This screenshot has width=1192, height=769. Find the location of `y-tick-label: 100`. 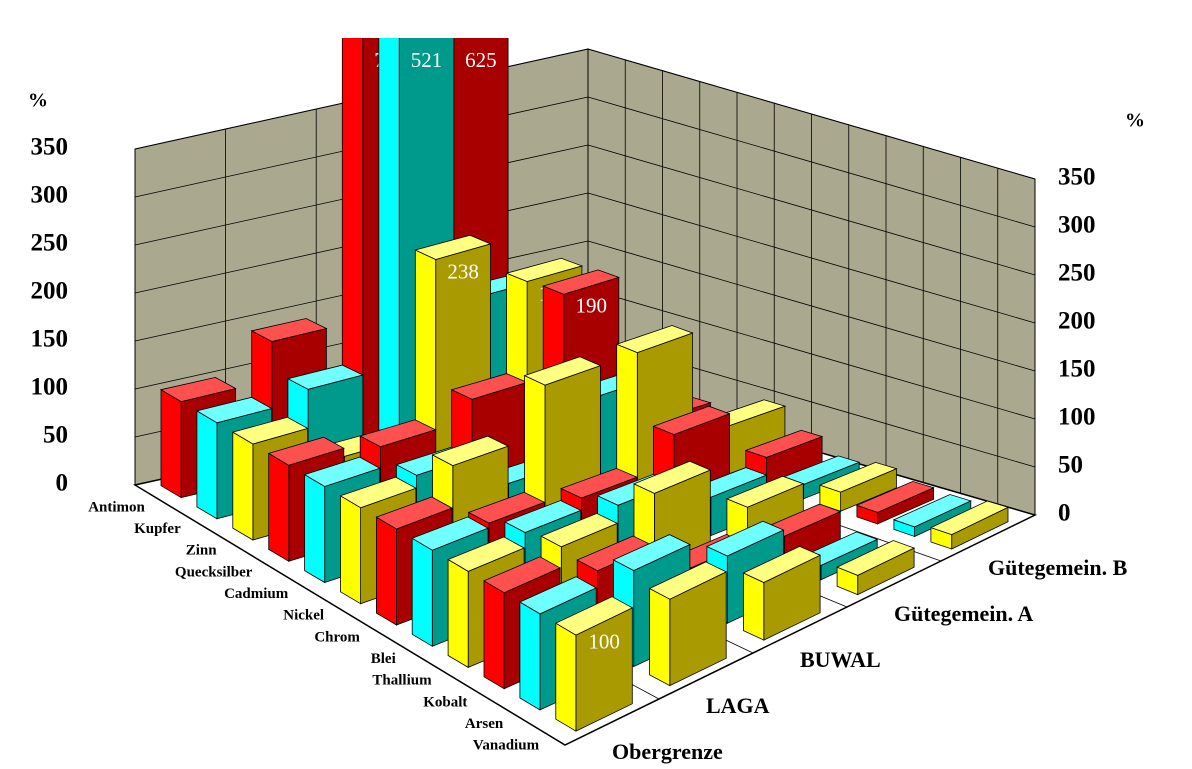

y-tick-label: 100 is located at coordinates (50, 387).